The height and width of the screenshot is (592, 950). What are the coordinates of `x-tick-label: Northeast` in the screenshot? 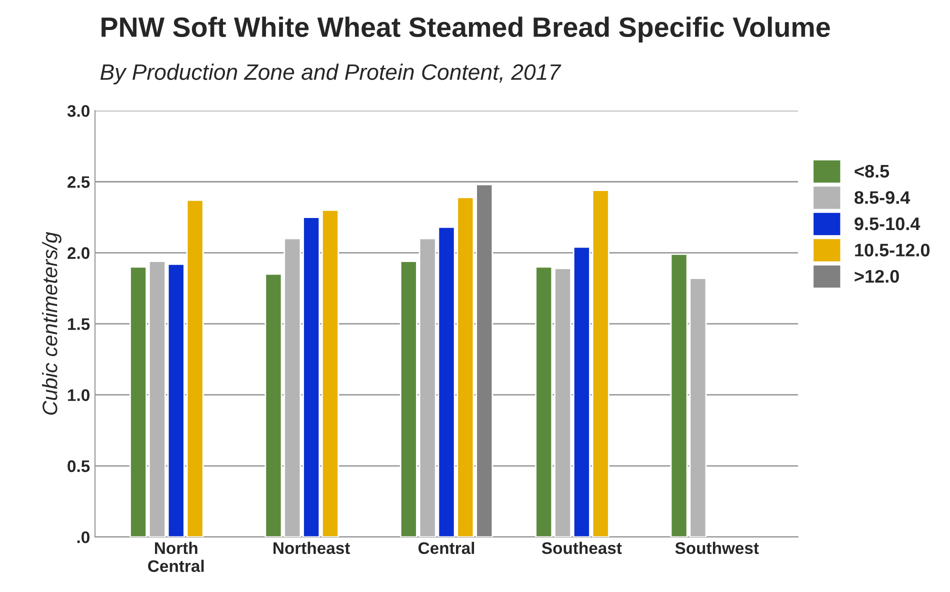 It's located at (312, 548).